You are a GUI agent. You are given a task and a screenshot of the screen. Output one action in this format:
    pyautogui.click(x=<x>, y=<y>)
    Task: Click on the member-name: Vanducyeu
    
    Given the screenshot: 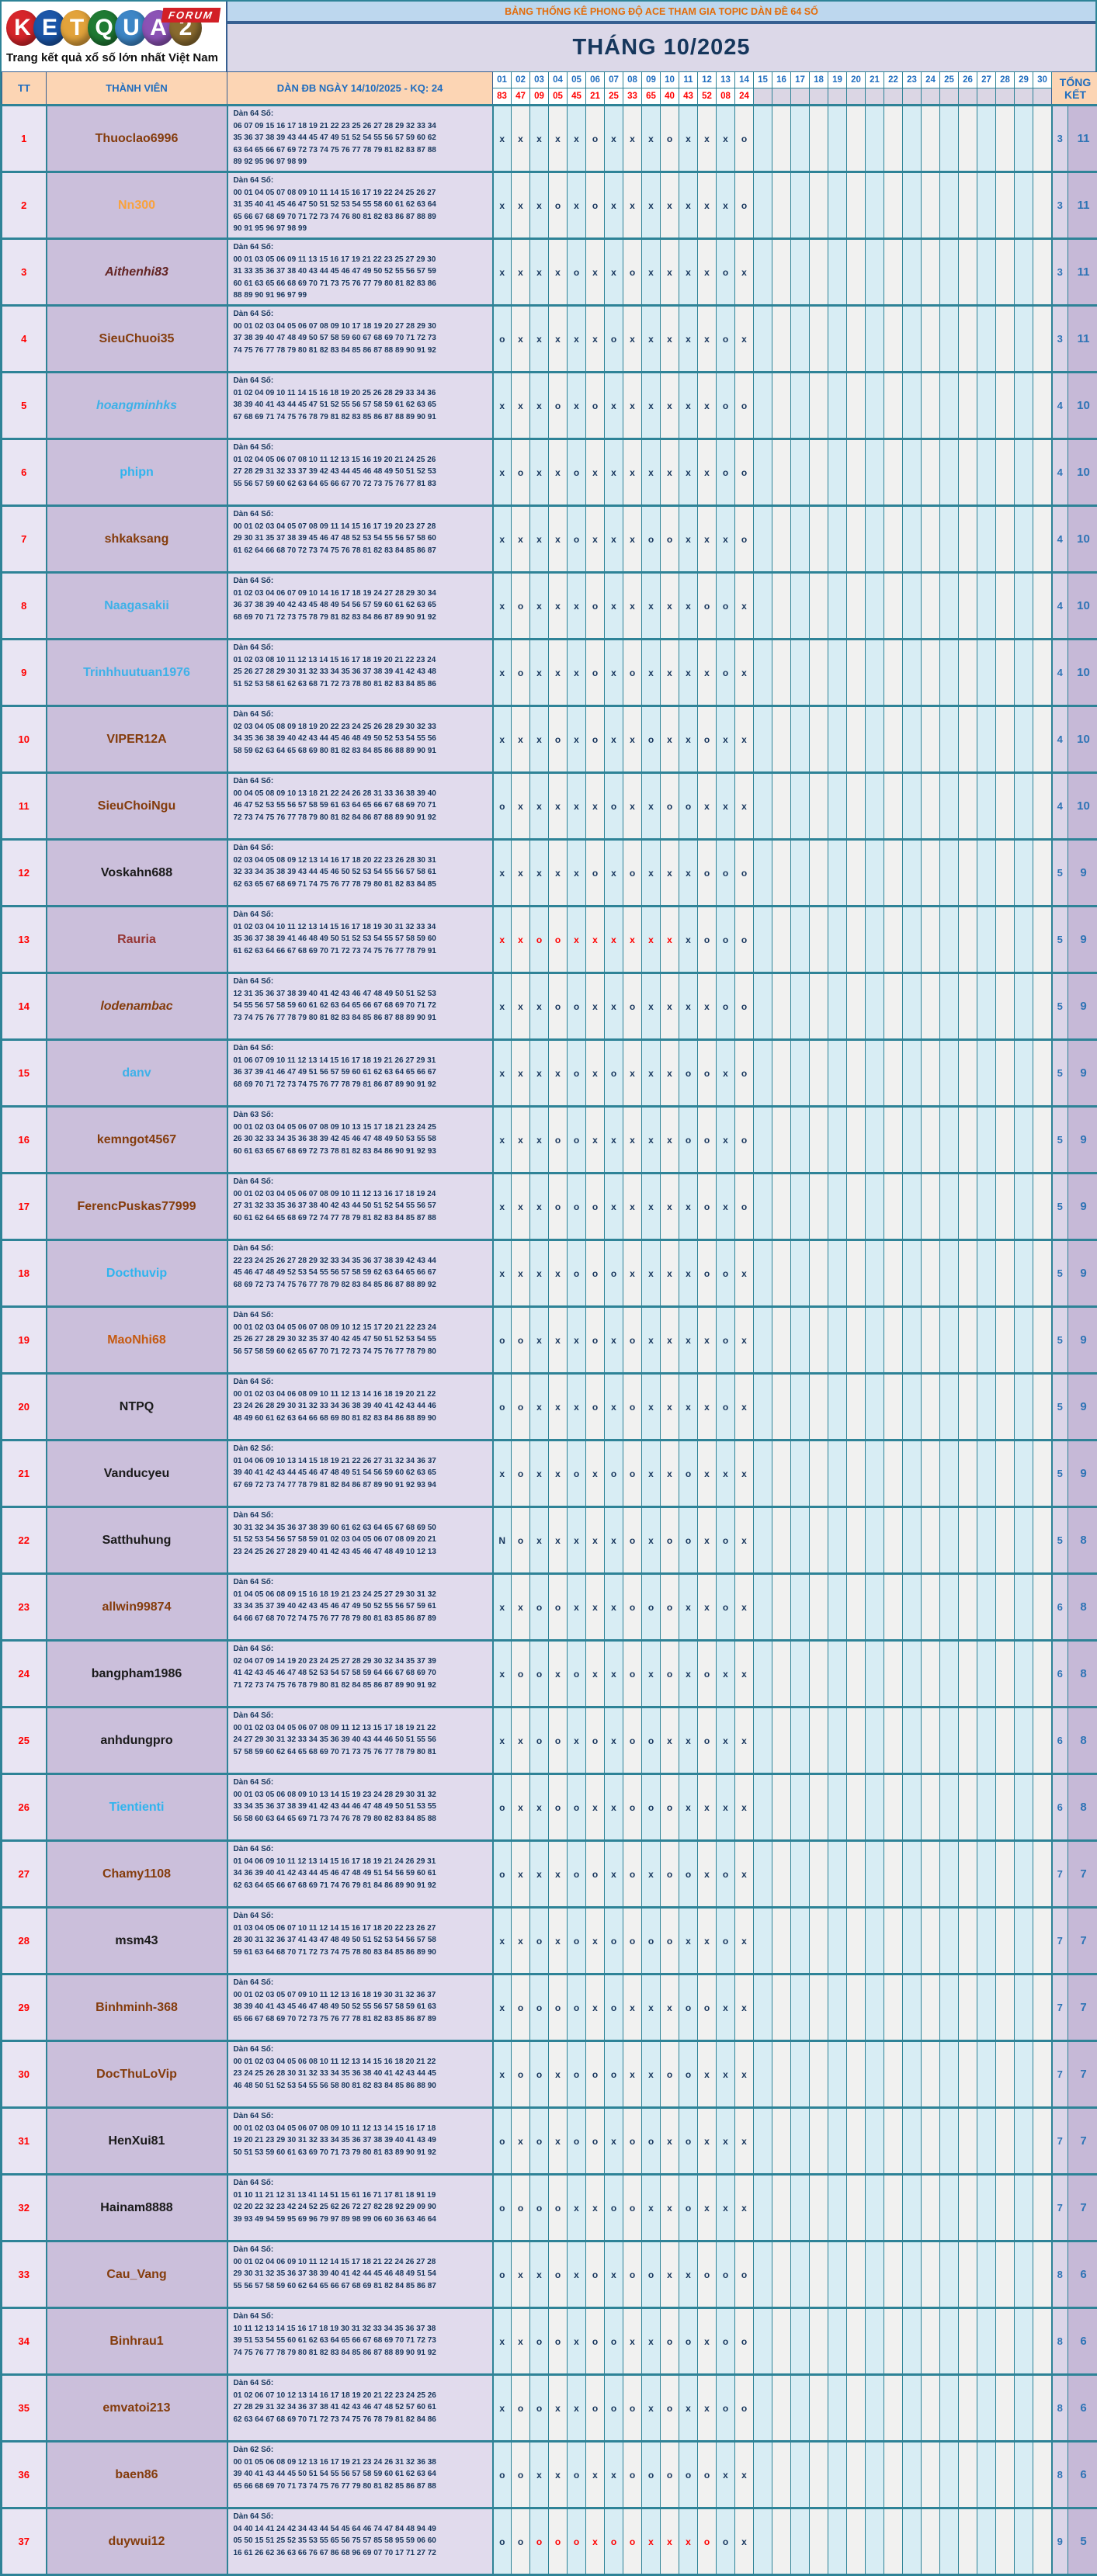 What is the action you would take?
    pyautogui.click(x=137, y=1474)
    